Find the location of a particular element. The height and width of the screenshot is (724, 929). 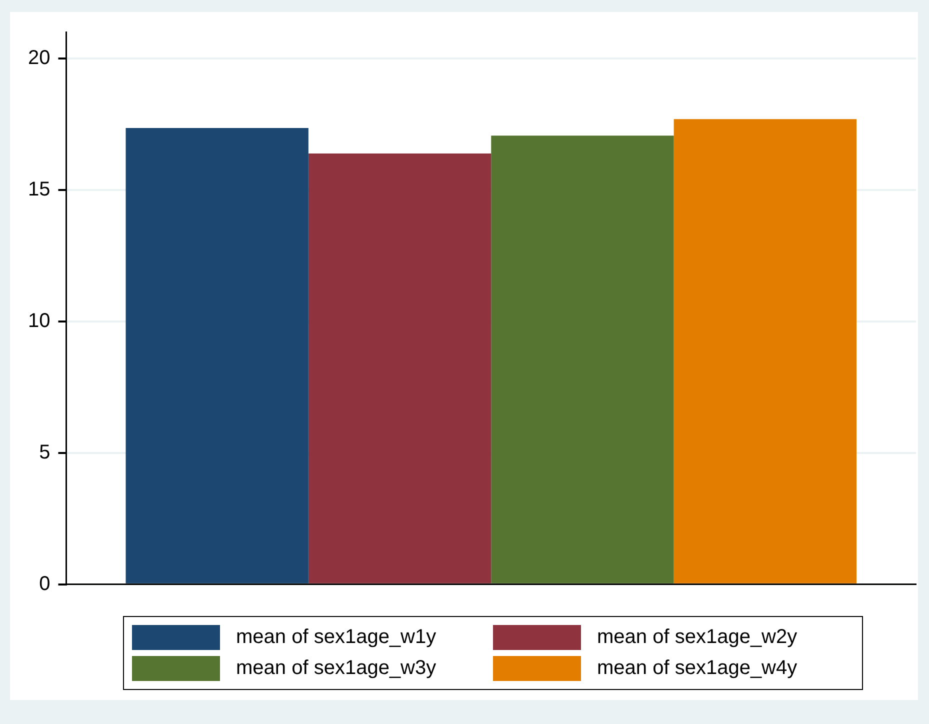

legend-label: mean of sex1age_w2y is located at coordinates (697, 637).